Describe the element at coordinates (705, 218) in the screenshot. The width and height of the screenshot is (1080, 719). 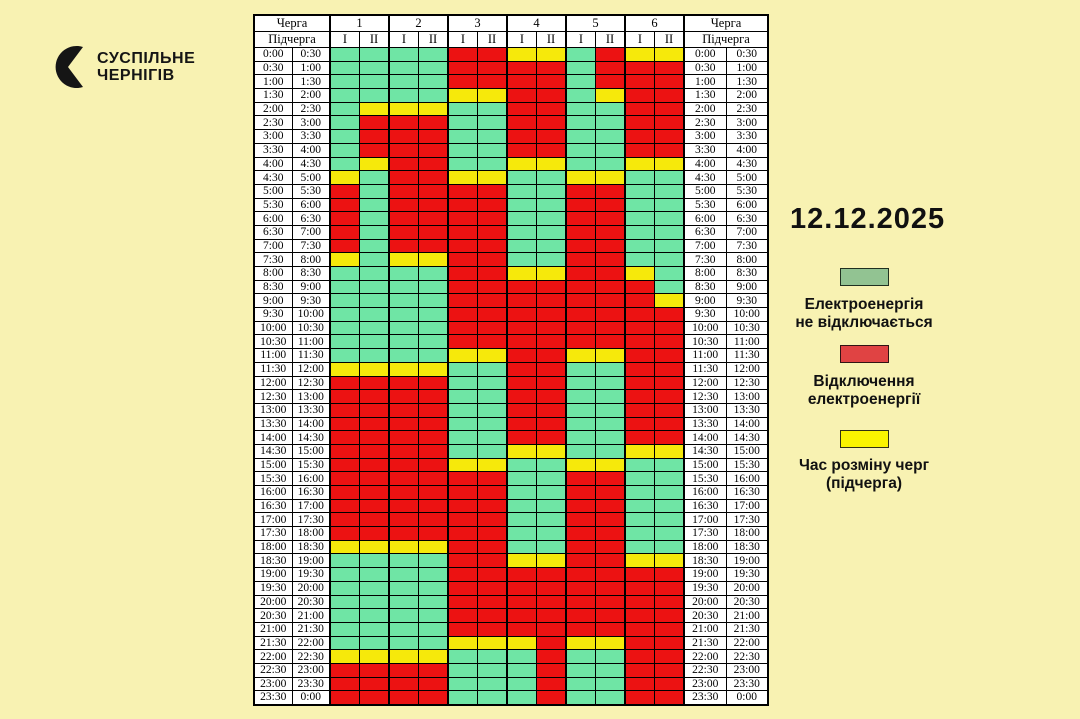
I see `time-start-right: 6:00` at that location.